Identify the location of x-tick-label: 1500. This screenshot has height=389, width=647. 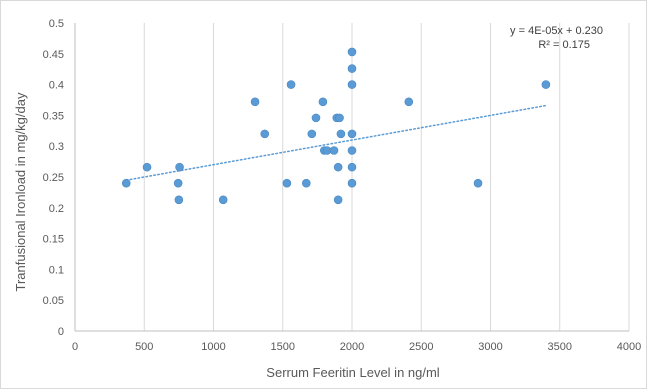
(283, 347).